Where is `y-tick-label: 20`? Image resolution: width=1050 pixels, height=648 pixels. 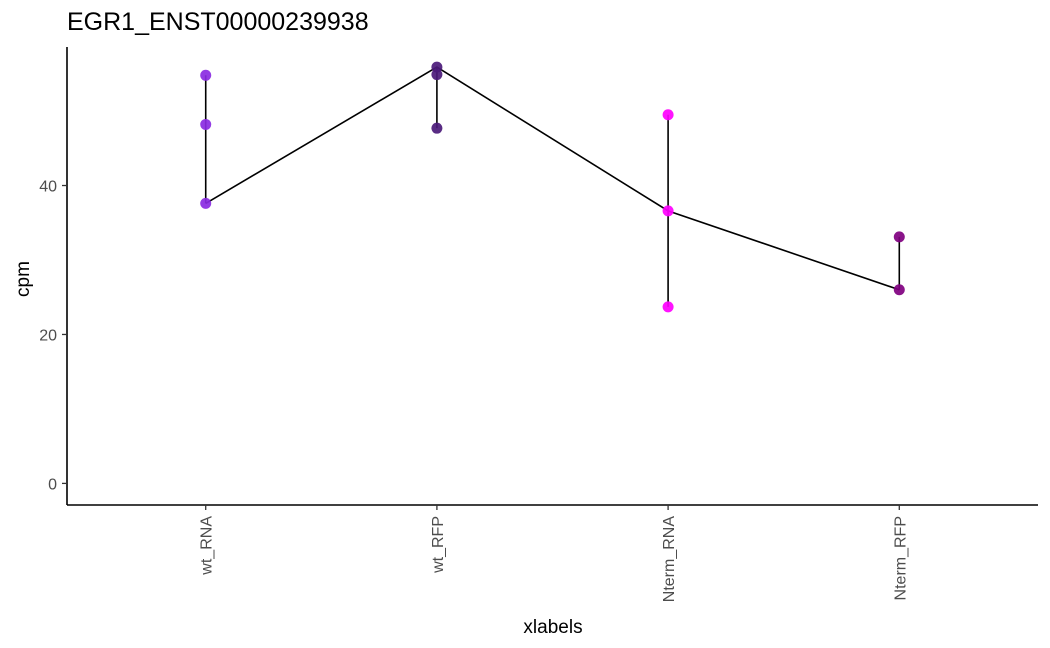
y-tick-label: 20 is located at coordinates (48, 335).